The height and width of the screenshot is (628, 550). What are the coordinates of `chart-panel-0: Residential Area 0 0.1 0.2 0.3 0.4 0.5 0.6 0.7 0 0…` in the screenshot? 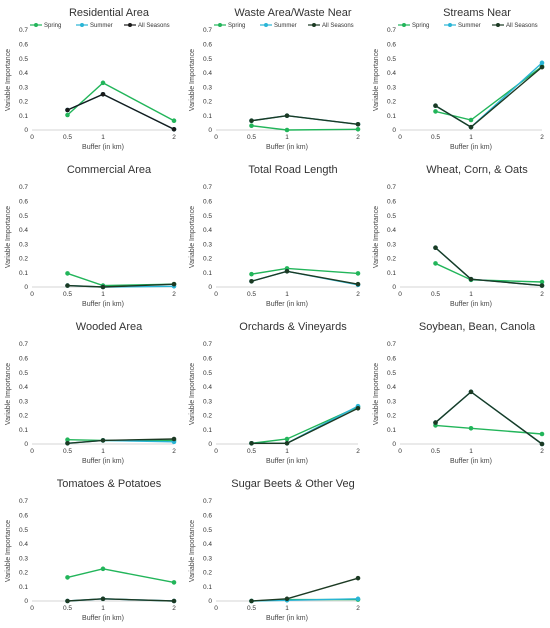 It's located at (91, 79).